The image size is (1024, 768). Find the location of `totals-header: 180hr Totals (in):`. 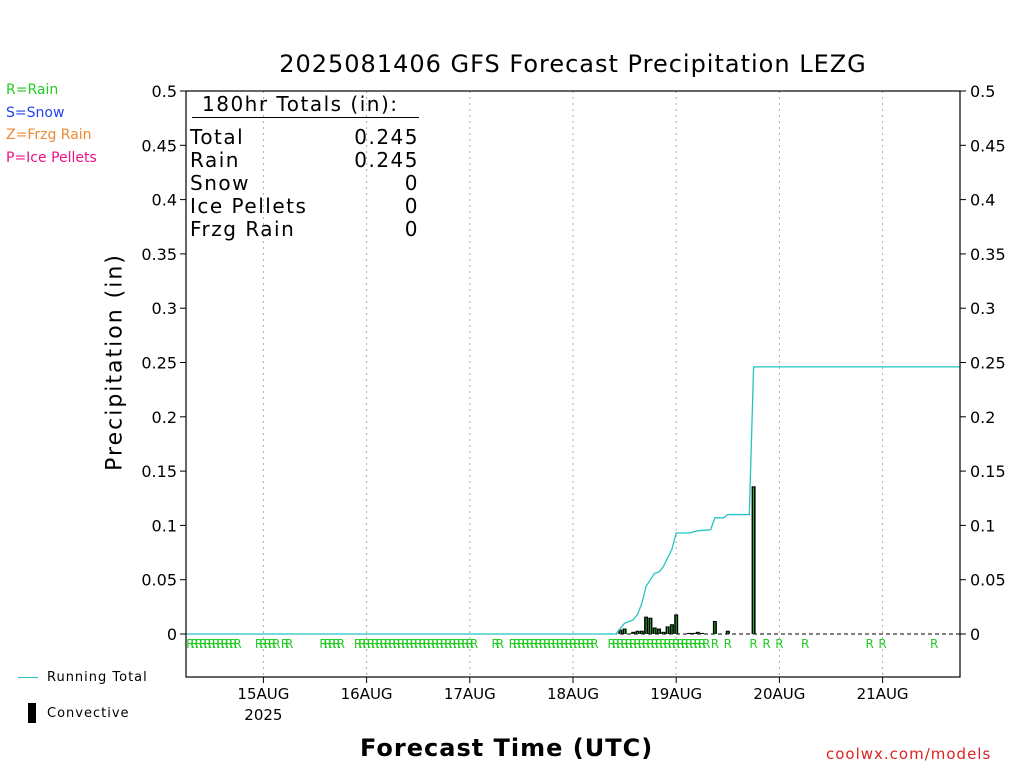

totals-header: 180hr Totals (in): is located at coordinates (300, 104).